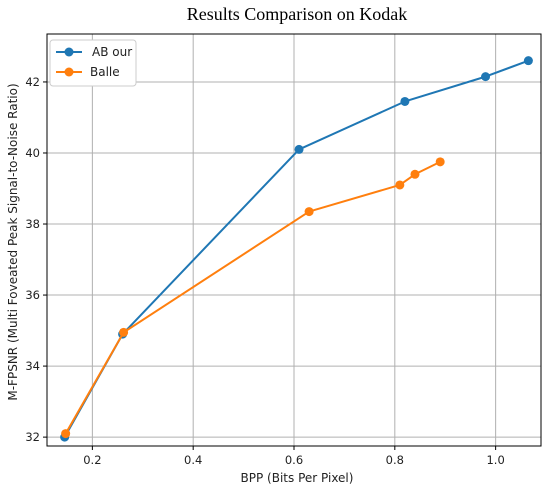 The image size is (559, 487). What do you see at coordinates (32, 366) in the screenshot?
I see `y-tick-label: 34` at bounding box center [32, 366].